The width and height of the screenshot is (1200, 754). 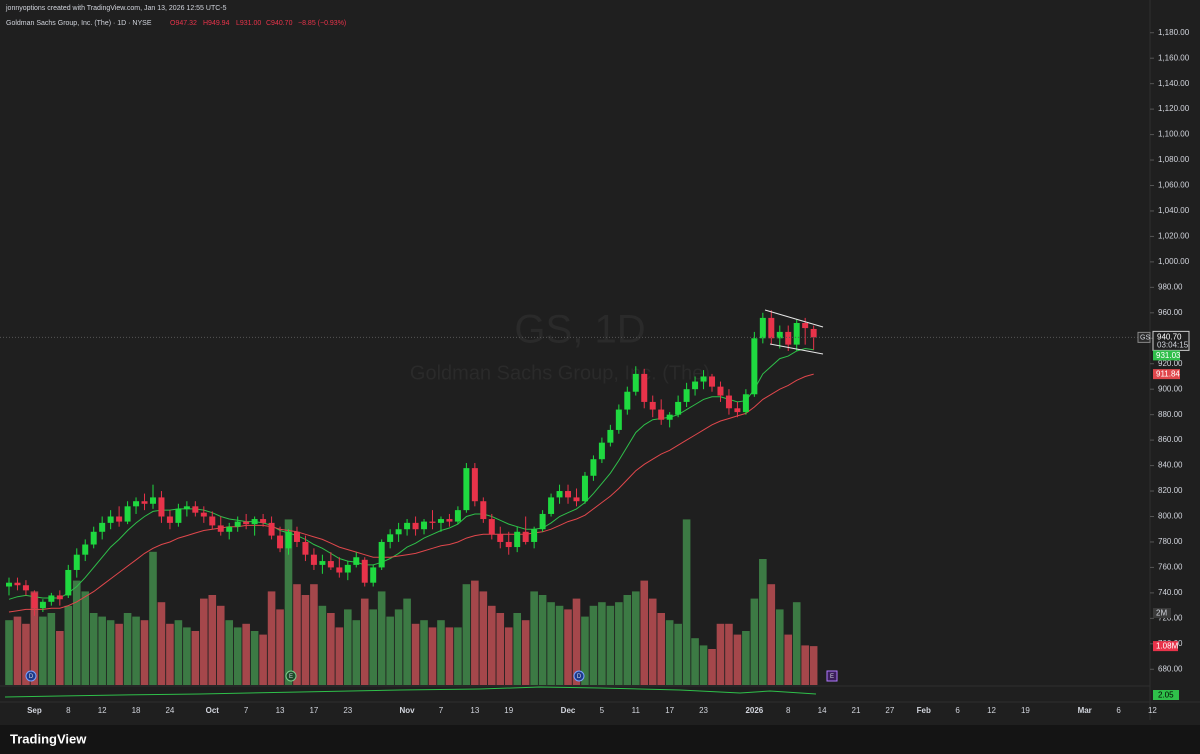 I want to click on ohlc-high: H949.94, so click(x=216, y=23).